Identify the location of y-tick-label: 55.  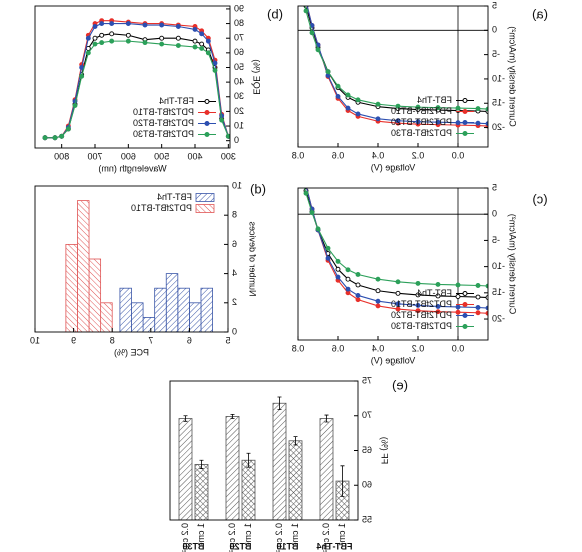
(367, 519).